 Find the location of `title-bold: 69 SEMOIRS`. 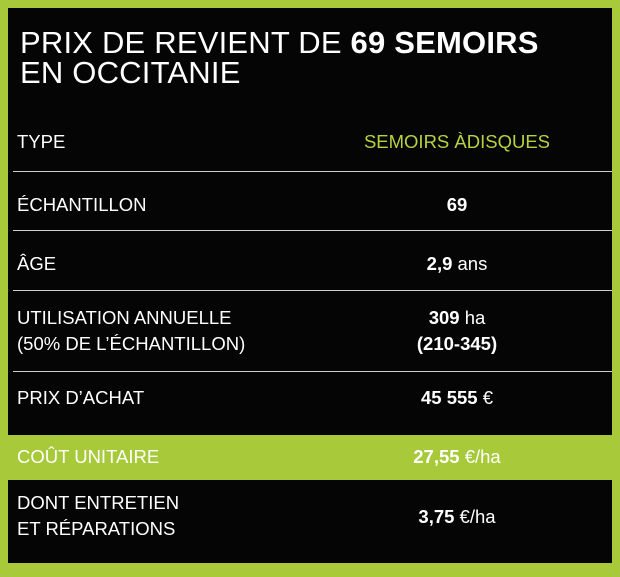

title-bold: 69 SEMOIRS is located at coordinates (444, 42).